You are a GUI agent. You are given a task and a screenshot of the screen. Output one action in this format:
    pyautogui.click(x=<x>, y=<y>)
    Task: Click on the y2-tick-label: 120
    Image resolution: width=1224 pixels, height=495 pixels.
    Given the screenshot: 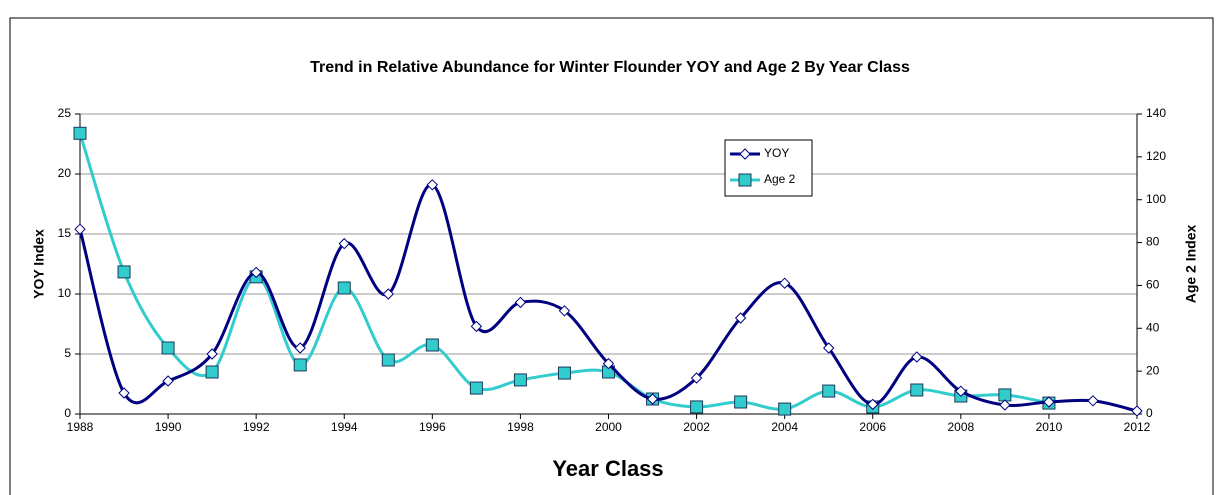 What is the action you would take?
    pyautogui.click(x=1156, y=156)
    